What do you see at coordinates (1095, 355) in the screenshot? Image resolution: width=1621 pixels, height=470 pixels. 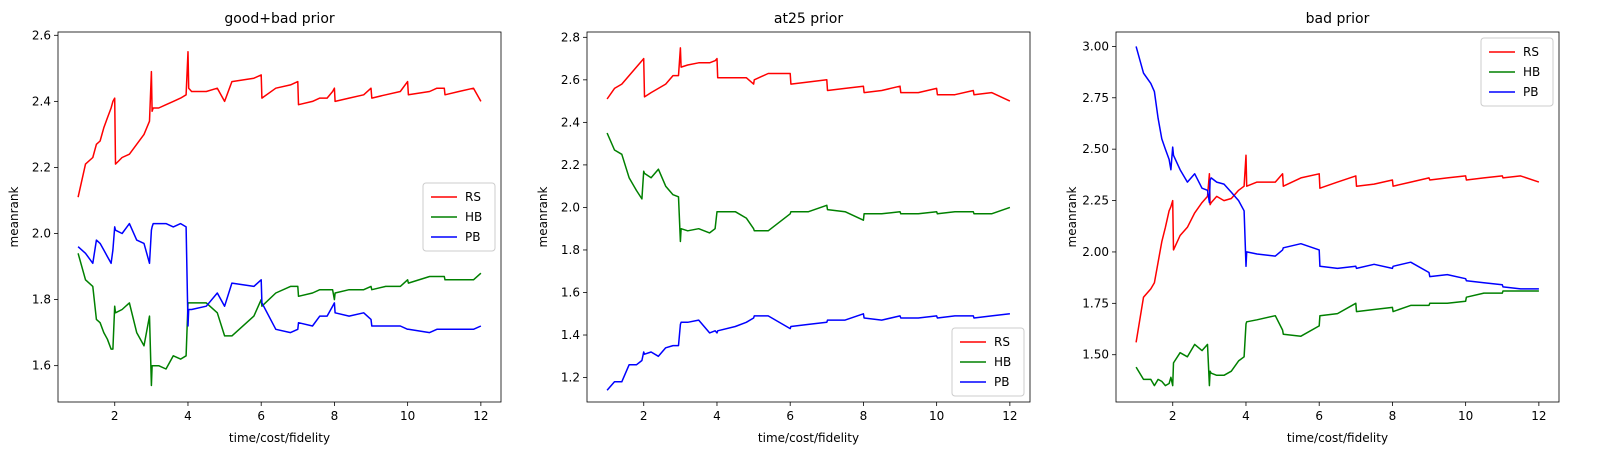 I see `y-tick-label: 1.50` at bounding box center [1095, 355].